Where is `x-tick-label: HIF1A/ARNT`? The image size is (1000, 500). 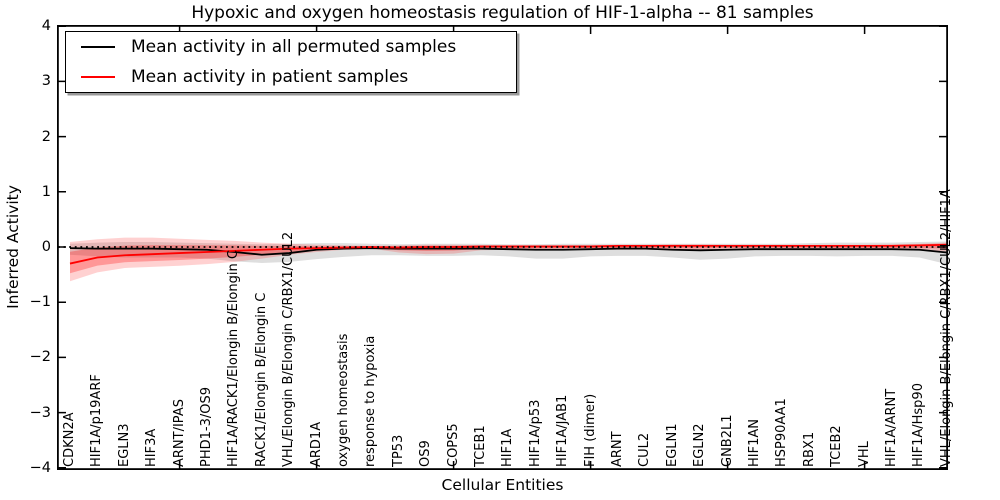 x-tick-label: HIF1A/ARNT is located at coordinates (891, 427).